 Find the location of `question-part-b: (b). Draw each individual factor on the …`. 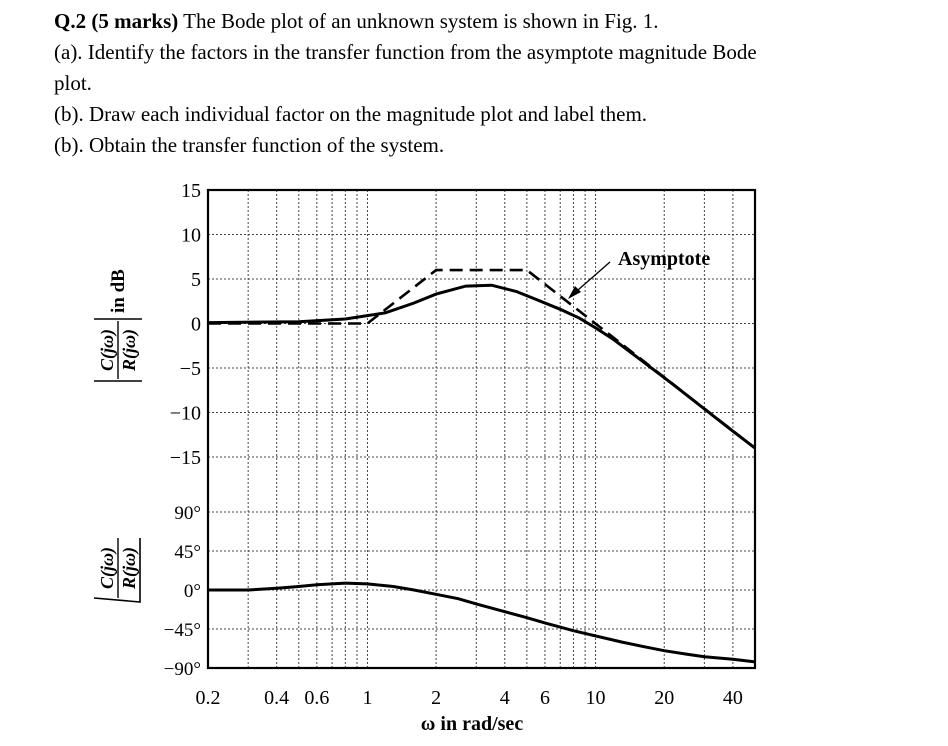

question-part-b: (b). Draw each individual factor on the … is located at coordinates (351, 114).